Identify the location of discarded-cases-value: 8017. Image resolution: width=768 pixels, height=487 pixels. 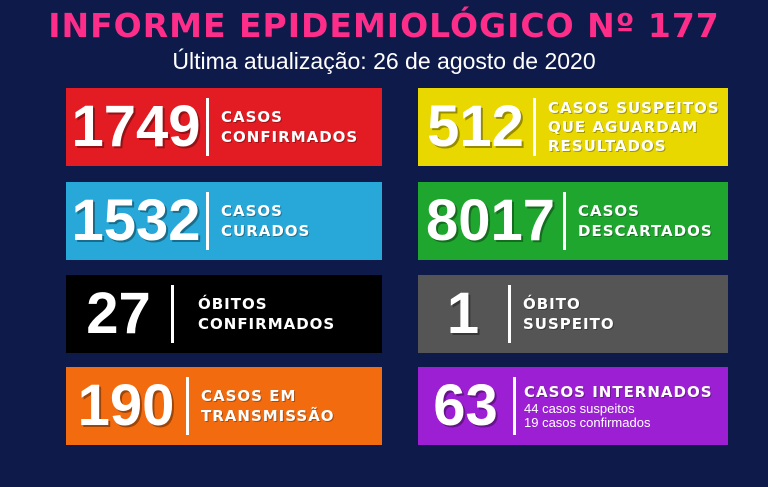
(490, 220).